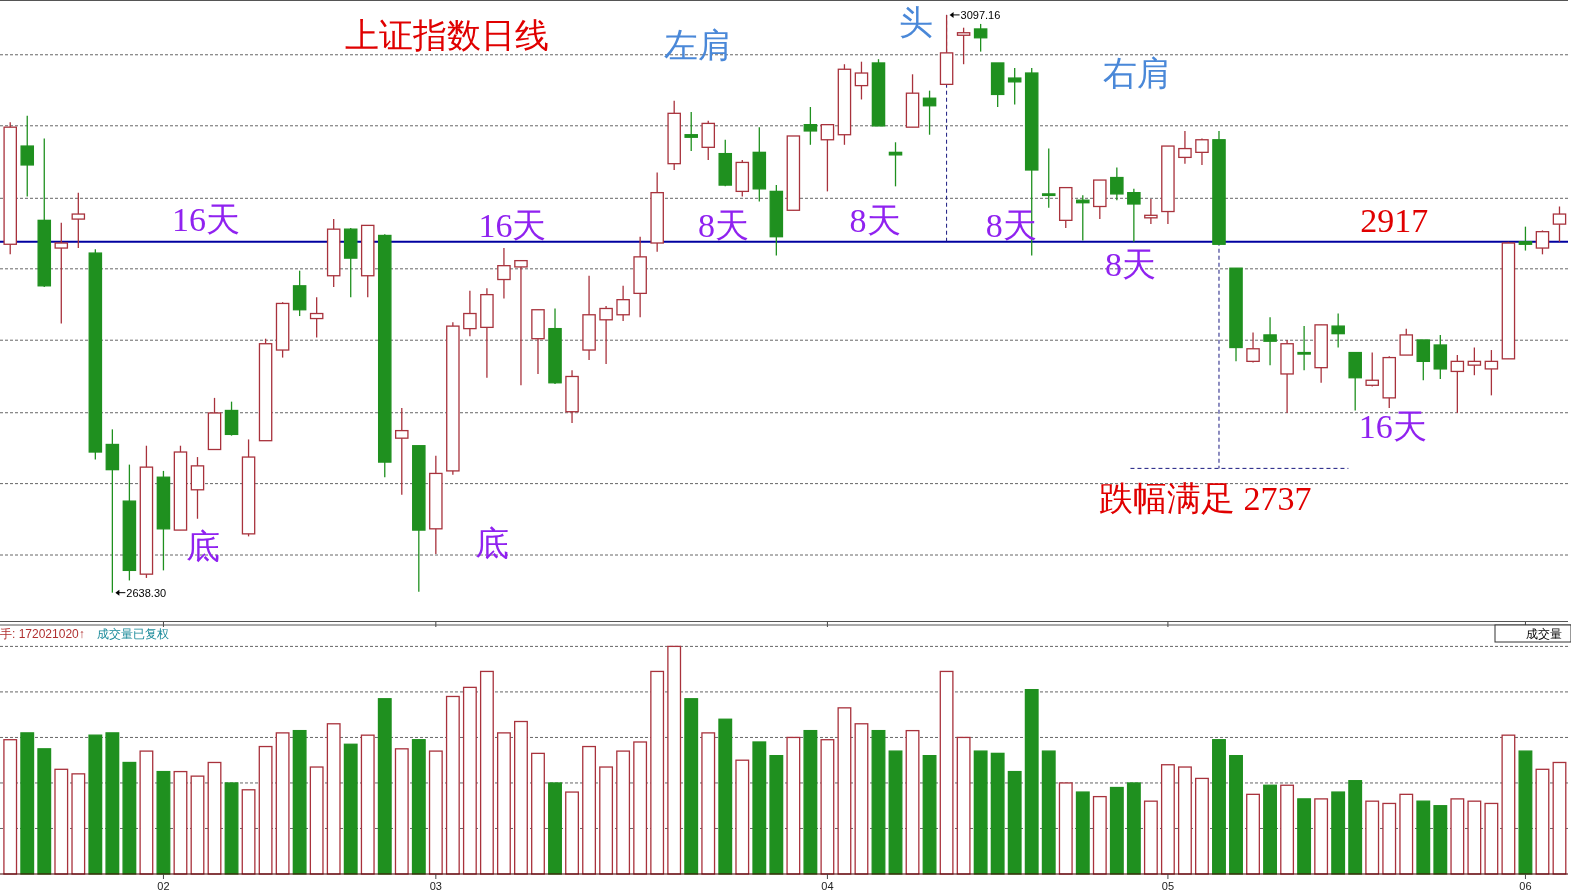  Describe the element at coordinates (827, 886) in the screenshot. I see `x-tick-label: 04` at that location.